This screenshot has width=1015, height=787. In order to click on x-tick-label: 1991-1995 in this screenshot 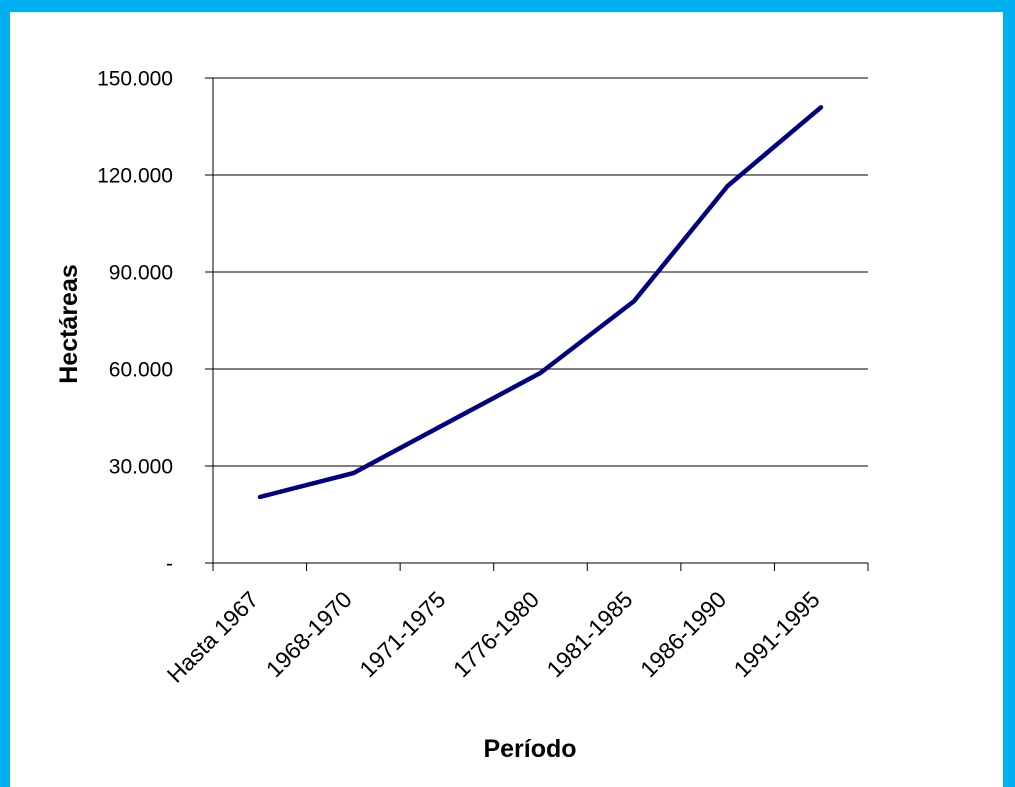, I will do `click(777, 634)`.